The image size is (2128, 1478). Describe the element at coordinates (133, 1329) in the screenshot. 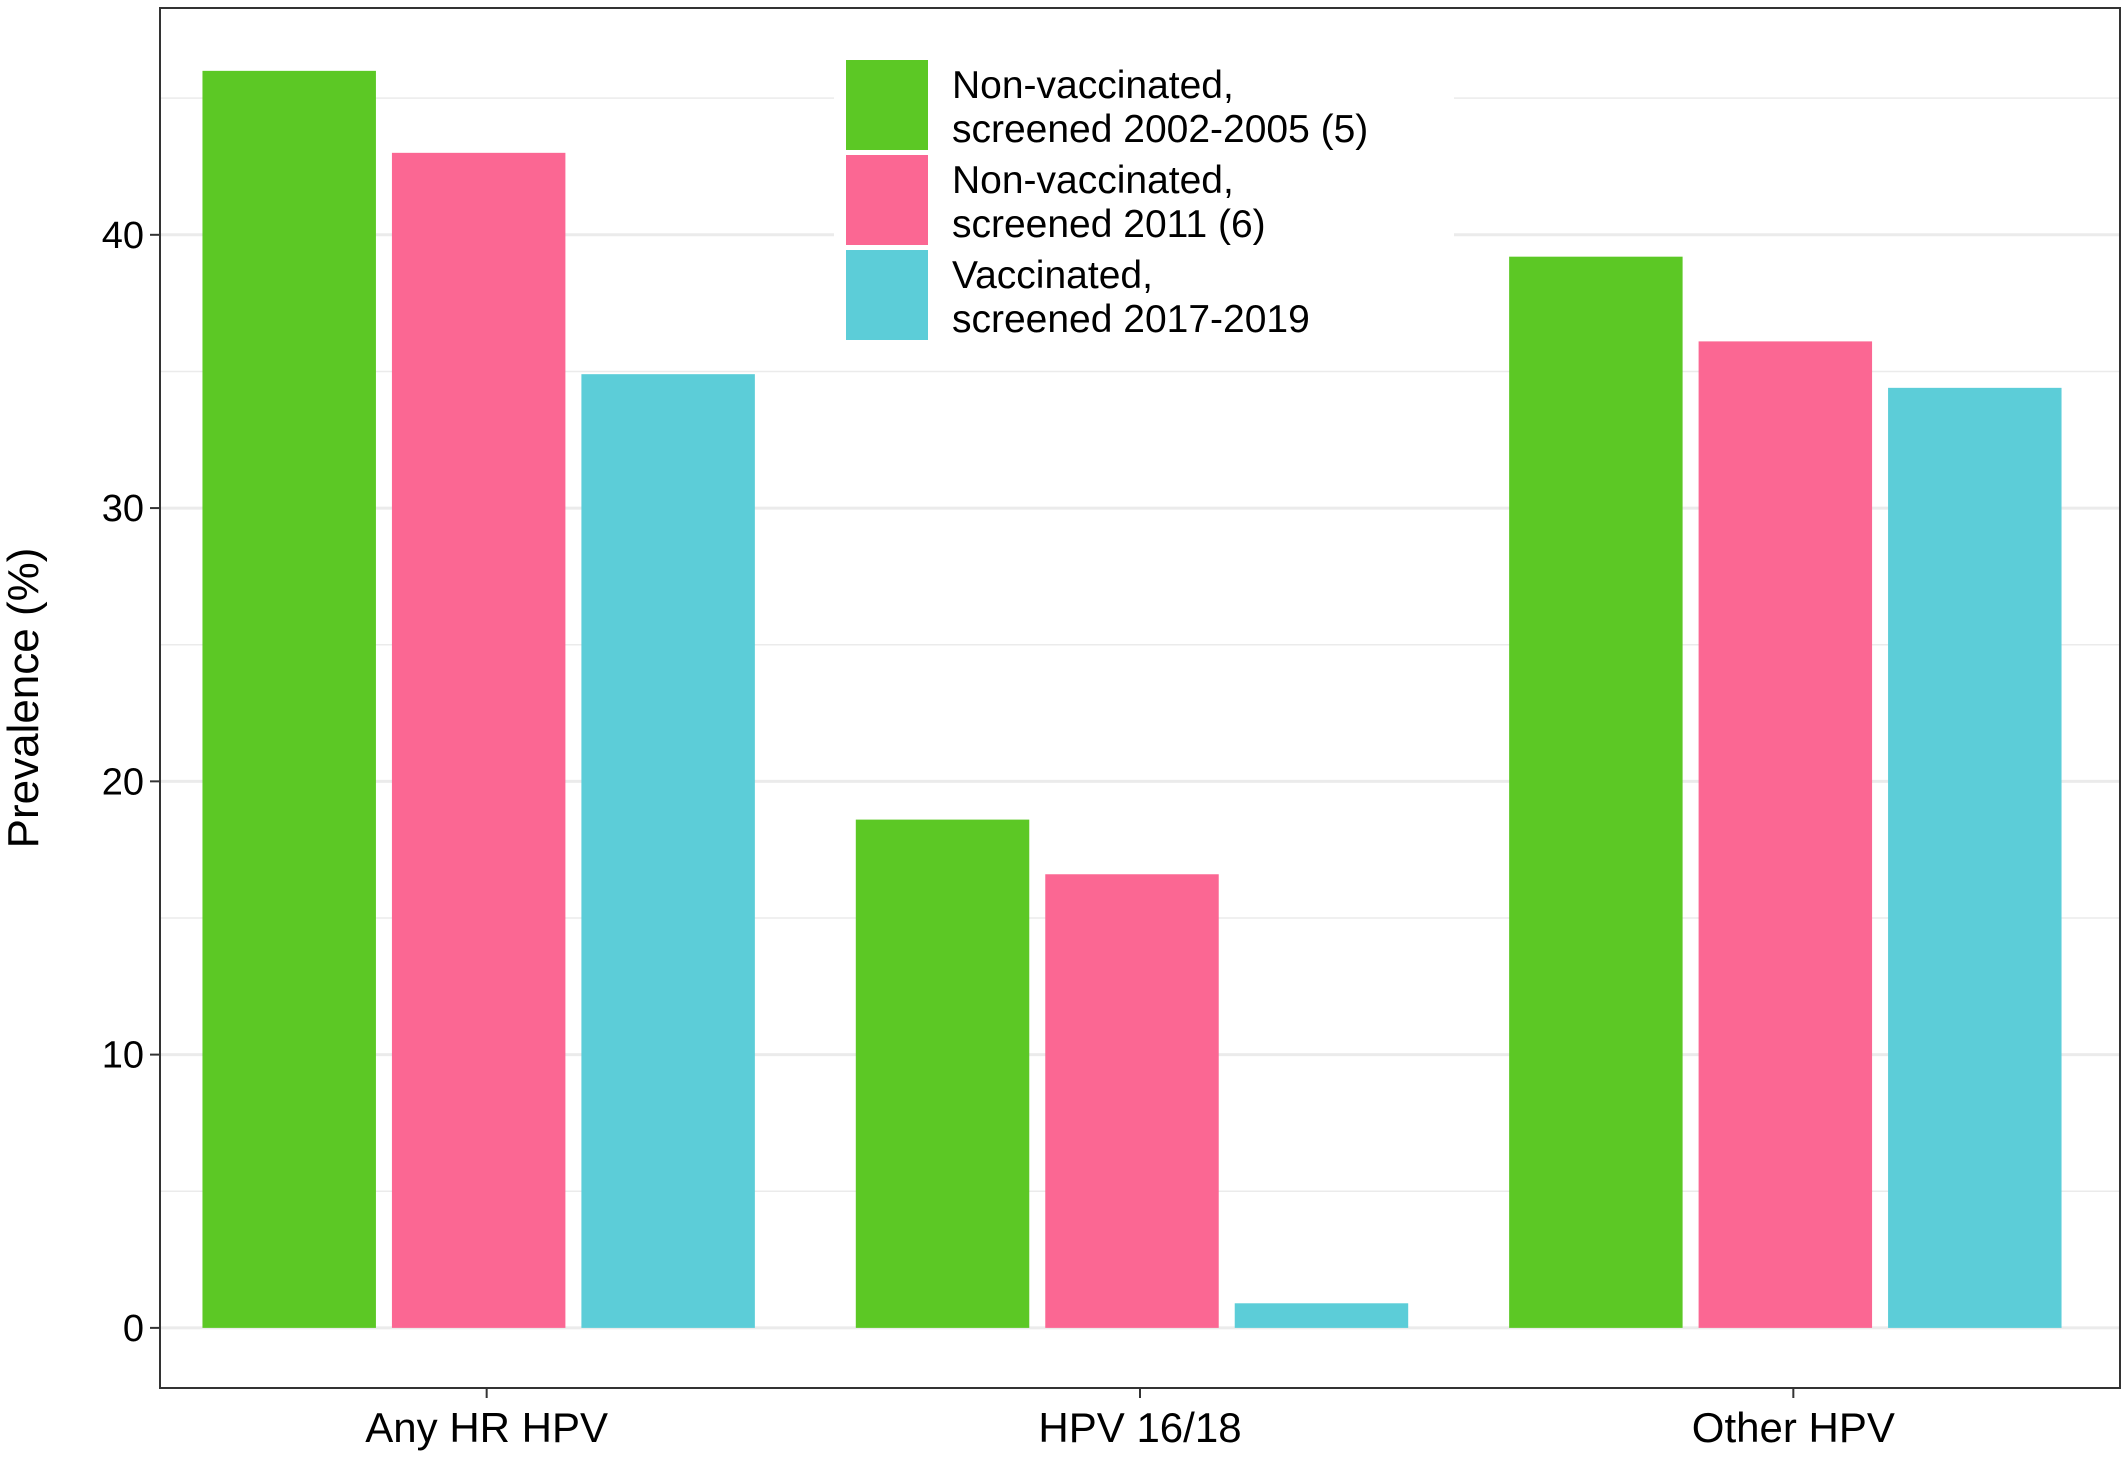

I see `y-tick-label: 0` at that location.